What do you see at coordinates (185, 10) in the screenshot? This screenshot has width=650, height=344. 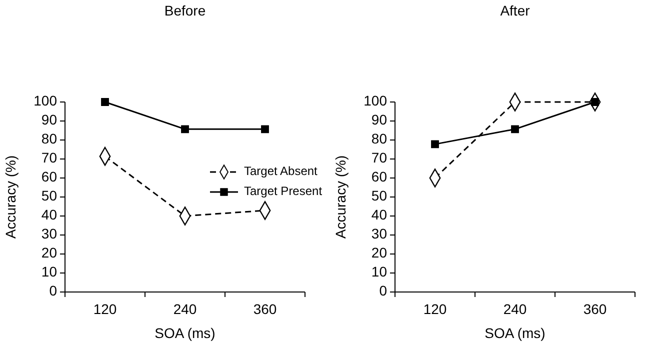 I see `chart-title: Before` at bounding box center [185, 10].